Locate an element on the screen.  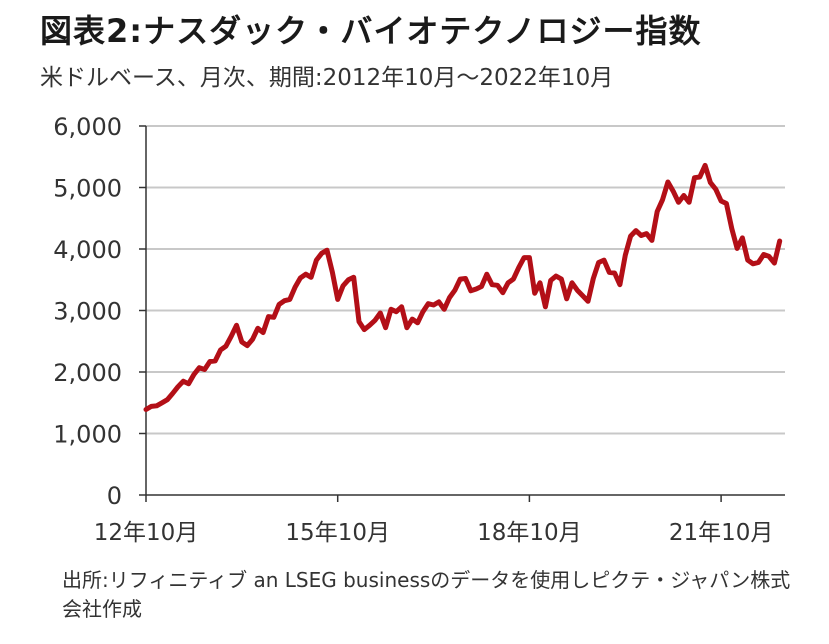
y-tick-label: 3,000 is located at coordinates (87, 312).